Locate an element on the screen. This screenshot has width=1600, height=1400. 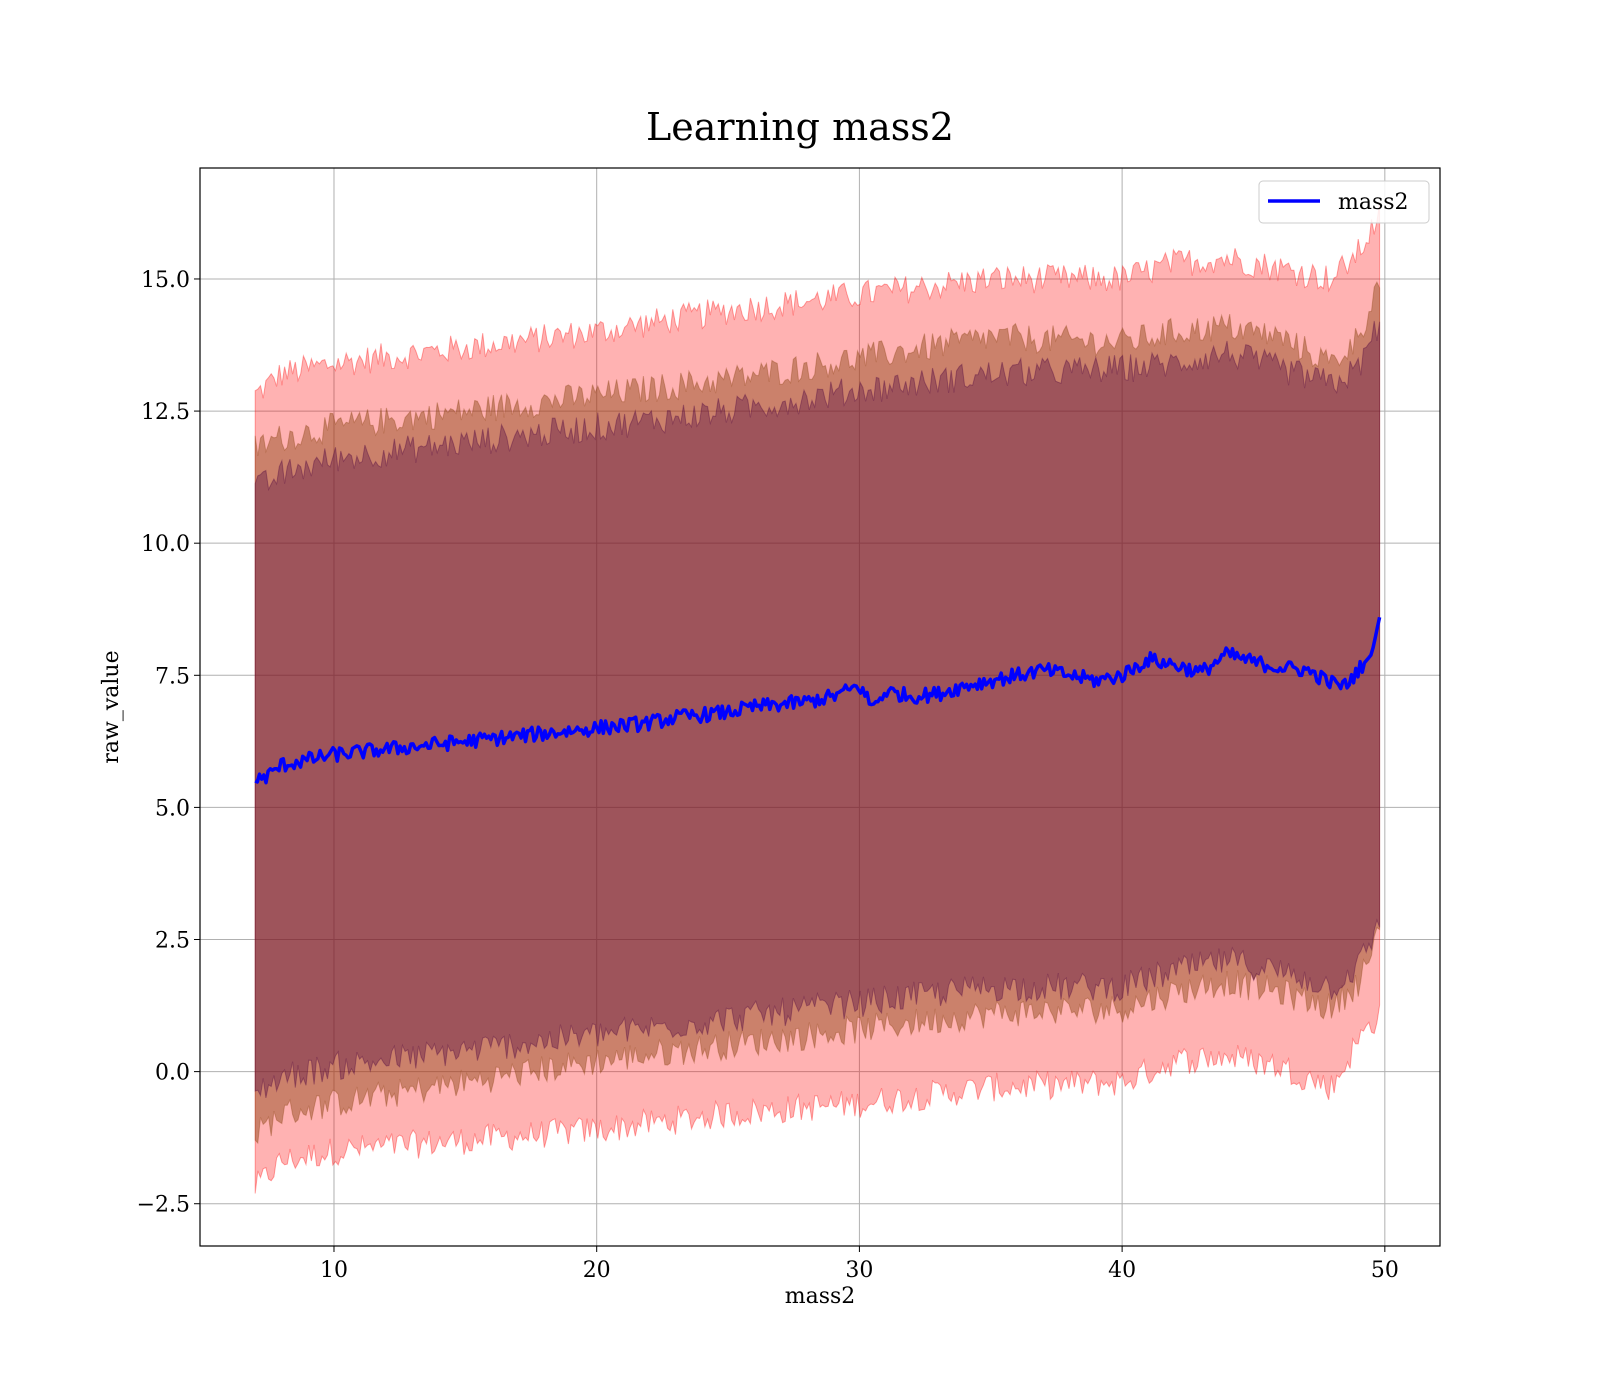
y-tick-label: −2.5 is located at coordinates (163, 1205).